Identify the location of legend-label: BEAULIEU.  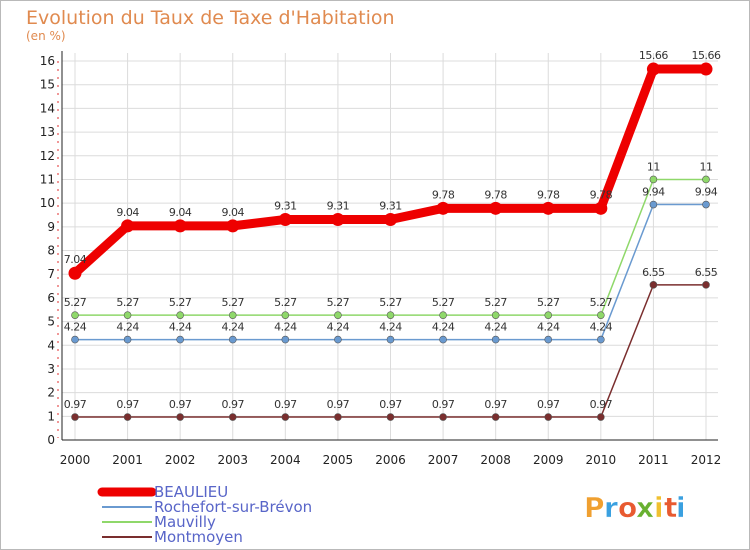
(191, 492).